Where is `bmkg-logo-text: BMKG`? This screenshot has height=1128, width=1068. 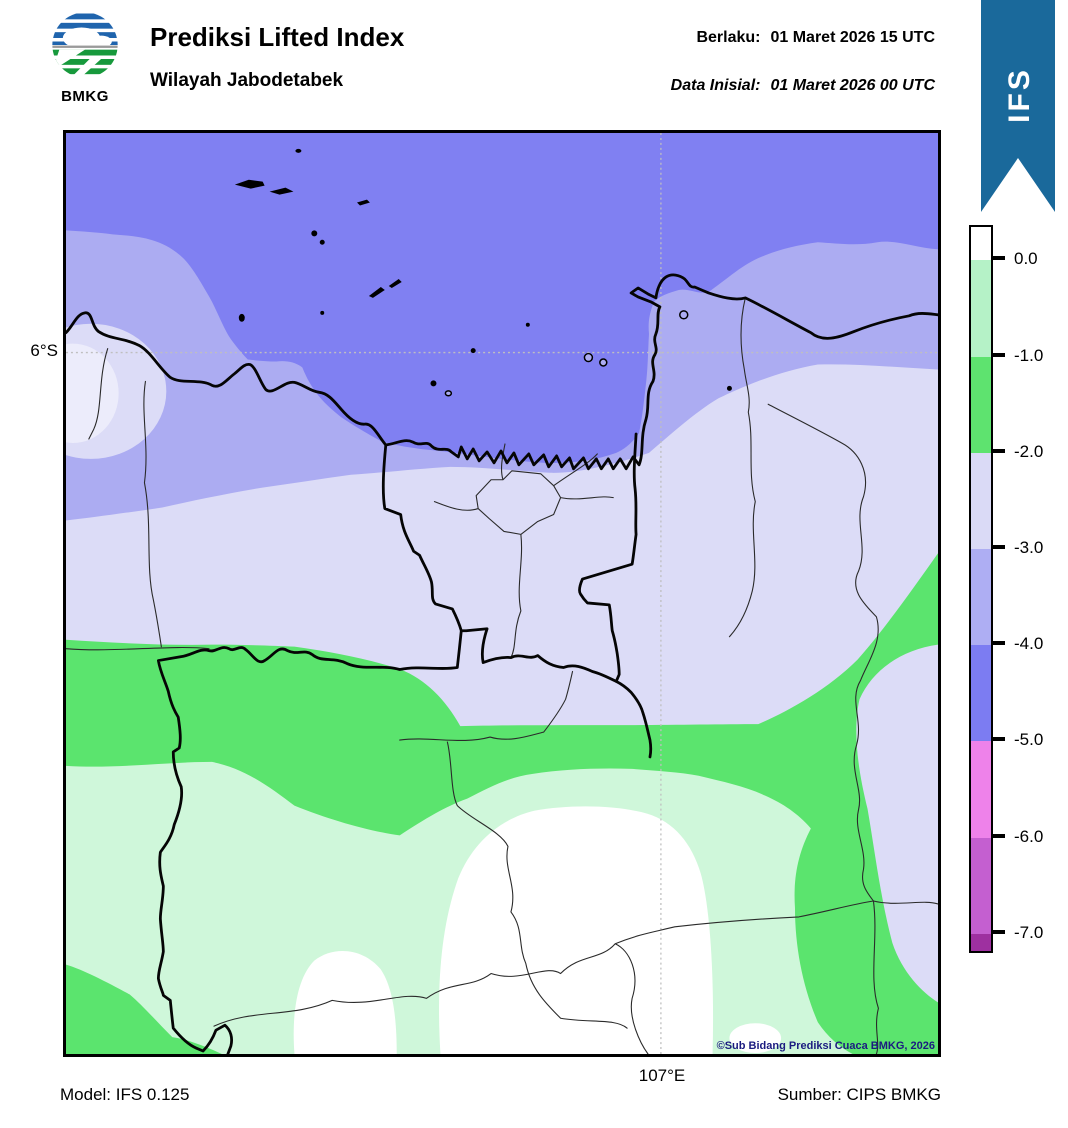 bmkg-logo-text: BMKG is located at coordinates (85, 96).